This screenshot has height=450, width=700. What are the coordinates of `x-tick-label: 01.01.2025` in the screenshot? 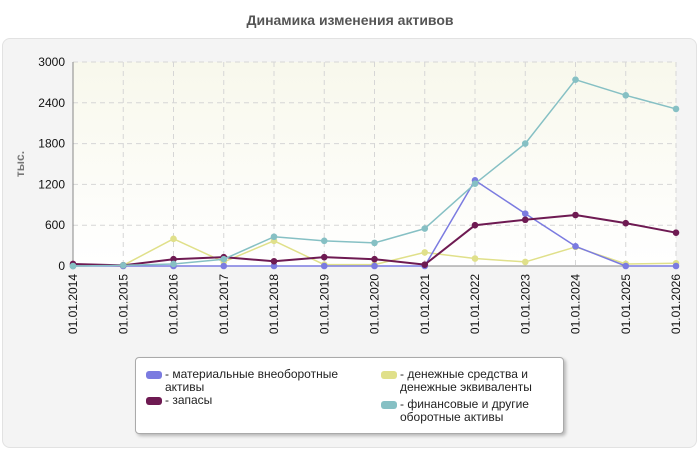 It's located at (626, 304).